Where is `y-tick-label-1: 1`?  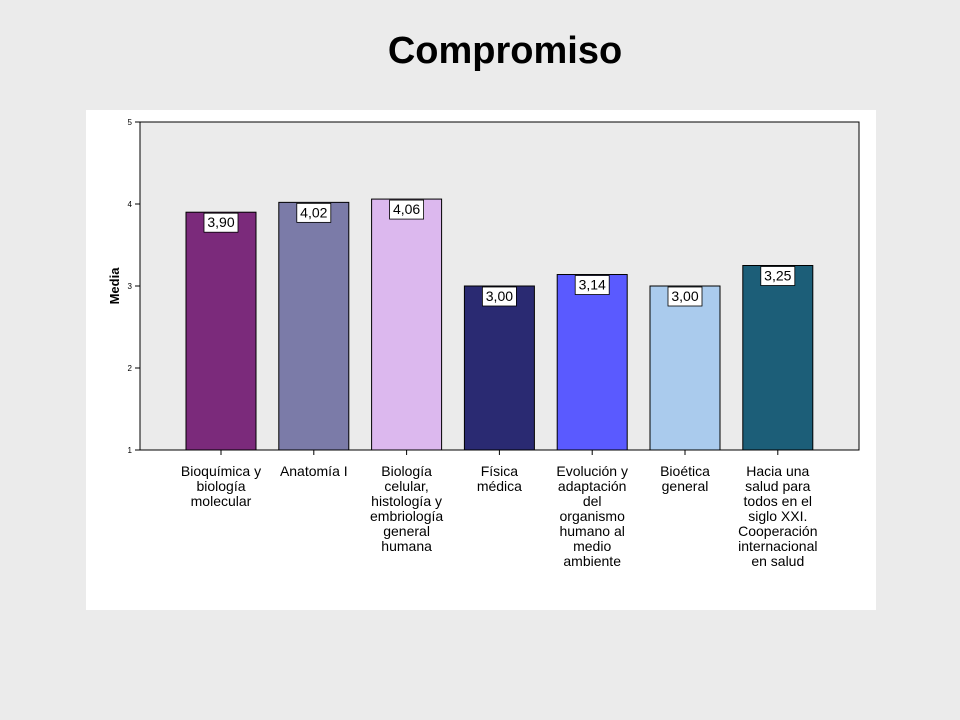
y-tick-label-1: 1 is located at coordinates (130, 450).